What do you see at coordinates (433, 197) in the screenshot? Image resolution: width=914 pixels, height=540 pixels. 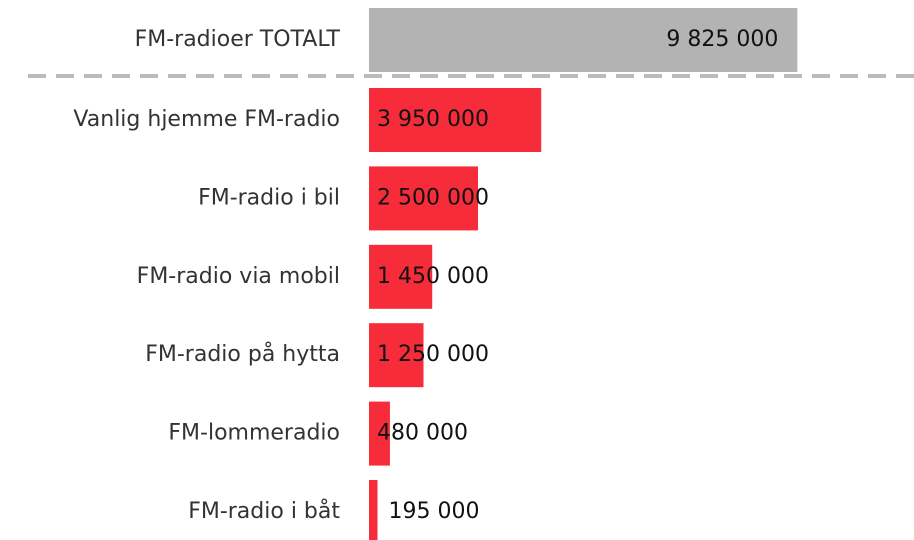 I see `value-label: 2 500 000` at bounding box center [433, 197].